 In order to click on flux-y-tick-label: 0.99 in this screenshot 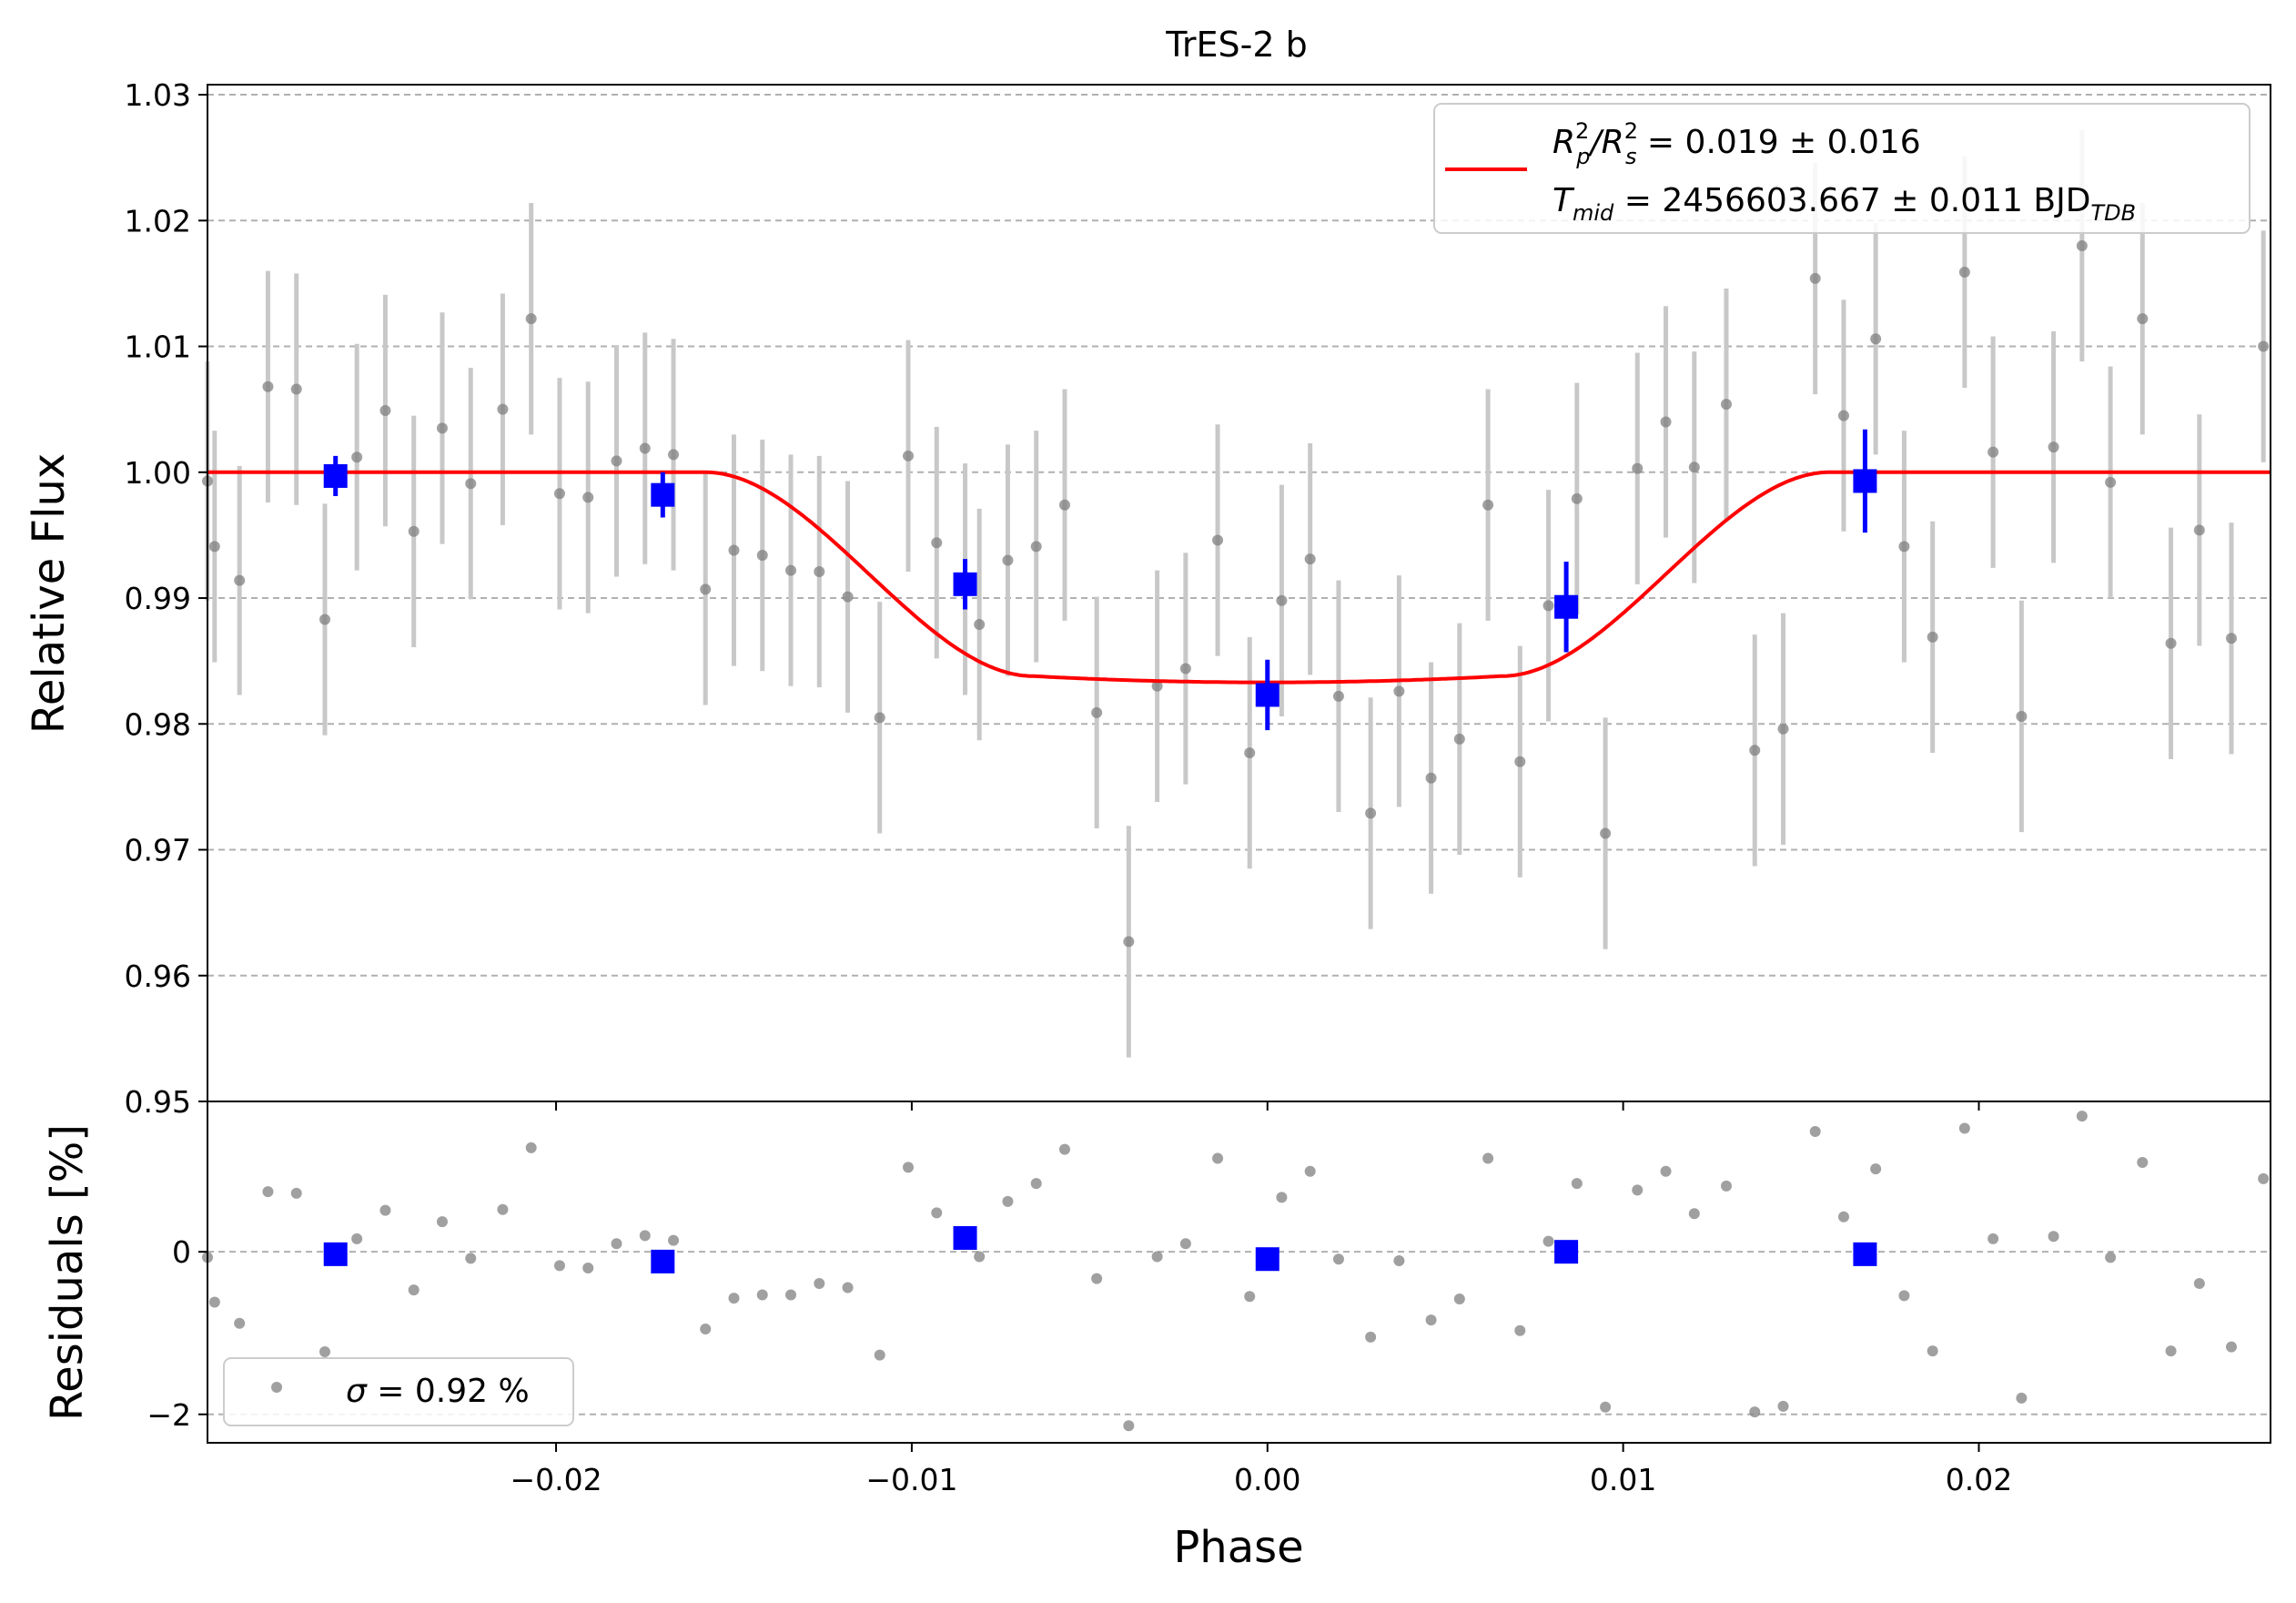, I will do `click(158, 598)`.